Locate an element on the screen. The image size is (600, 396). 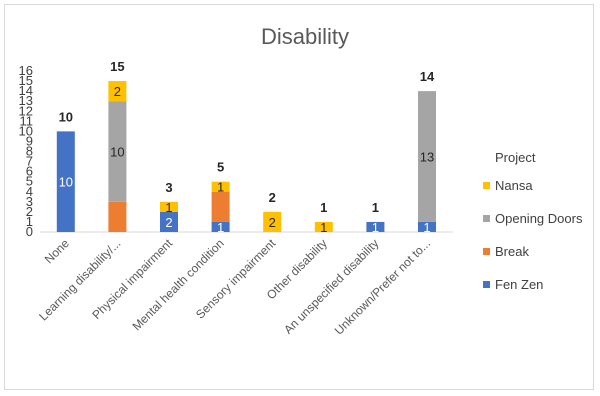
bar-nansa-other-disability is located at coordinates (323, 226).